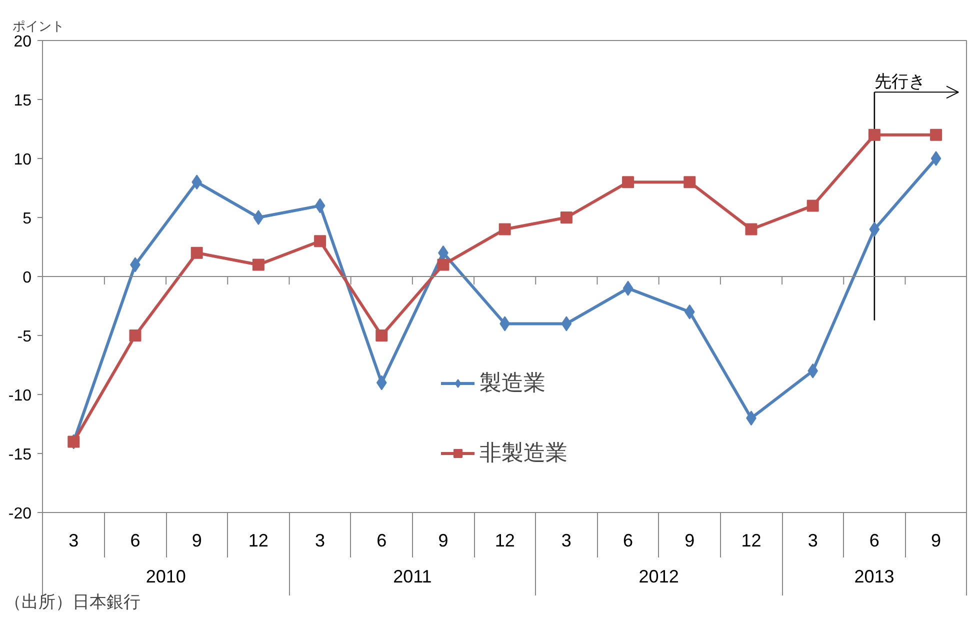 Image resolution: width=975 pixels, height=637 pixels. What do you see at coordinates (27, 278) in the screenshot?
I see `y-tick-label: 0` at bounding box center [27, 278].